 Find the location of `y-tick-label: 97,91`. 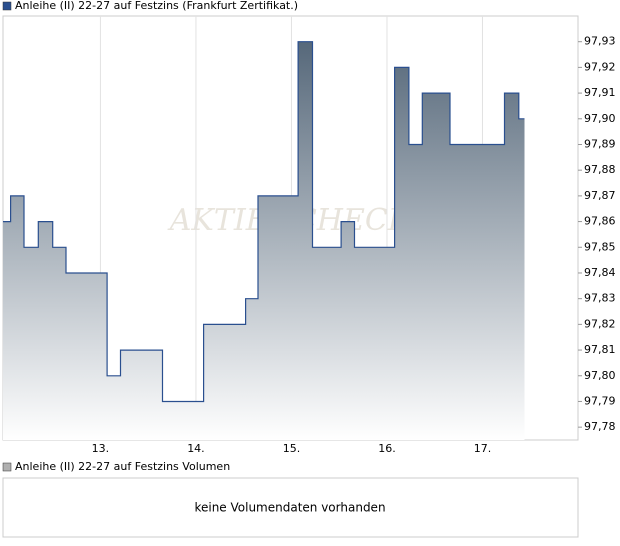

y-tick-label: 97,91 is located at coordinates (600, 92).